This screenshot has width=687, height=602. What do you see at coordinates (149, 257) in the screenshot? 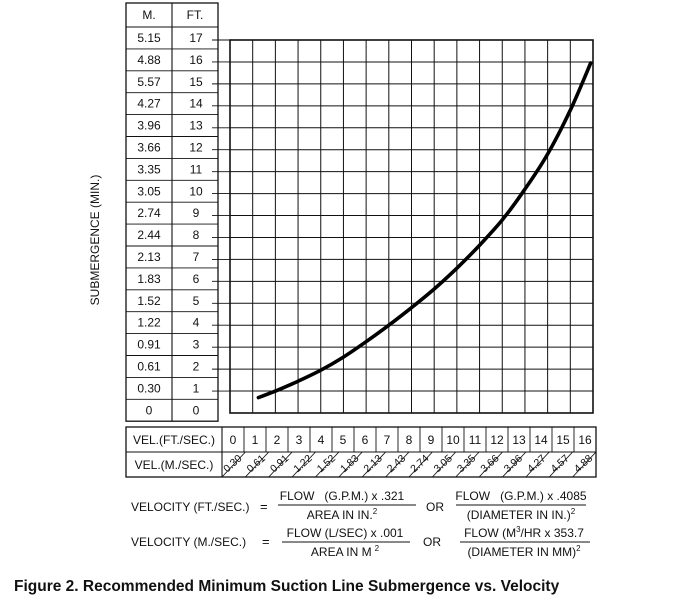
I see `y-tick-meter: 2.13` at bounding box center [149, 257].